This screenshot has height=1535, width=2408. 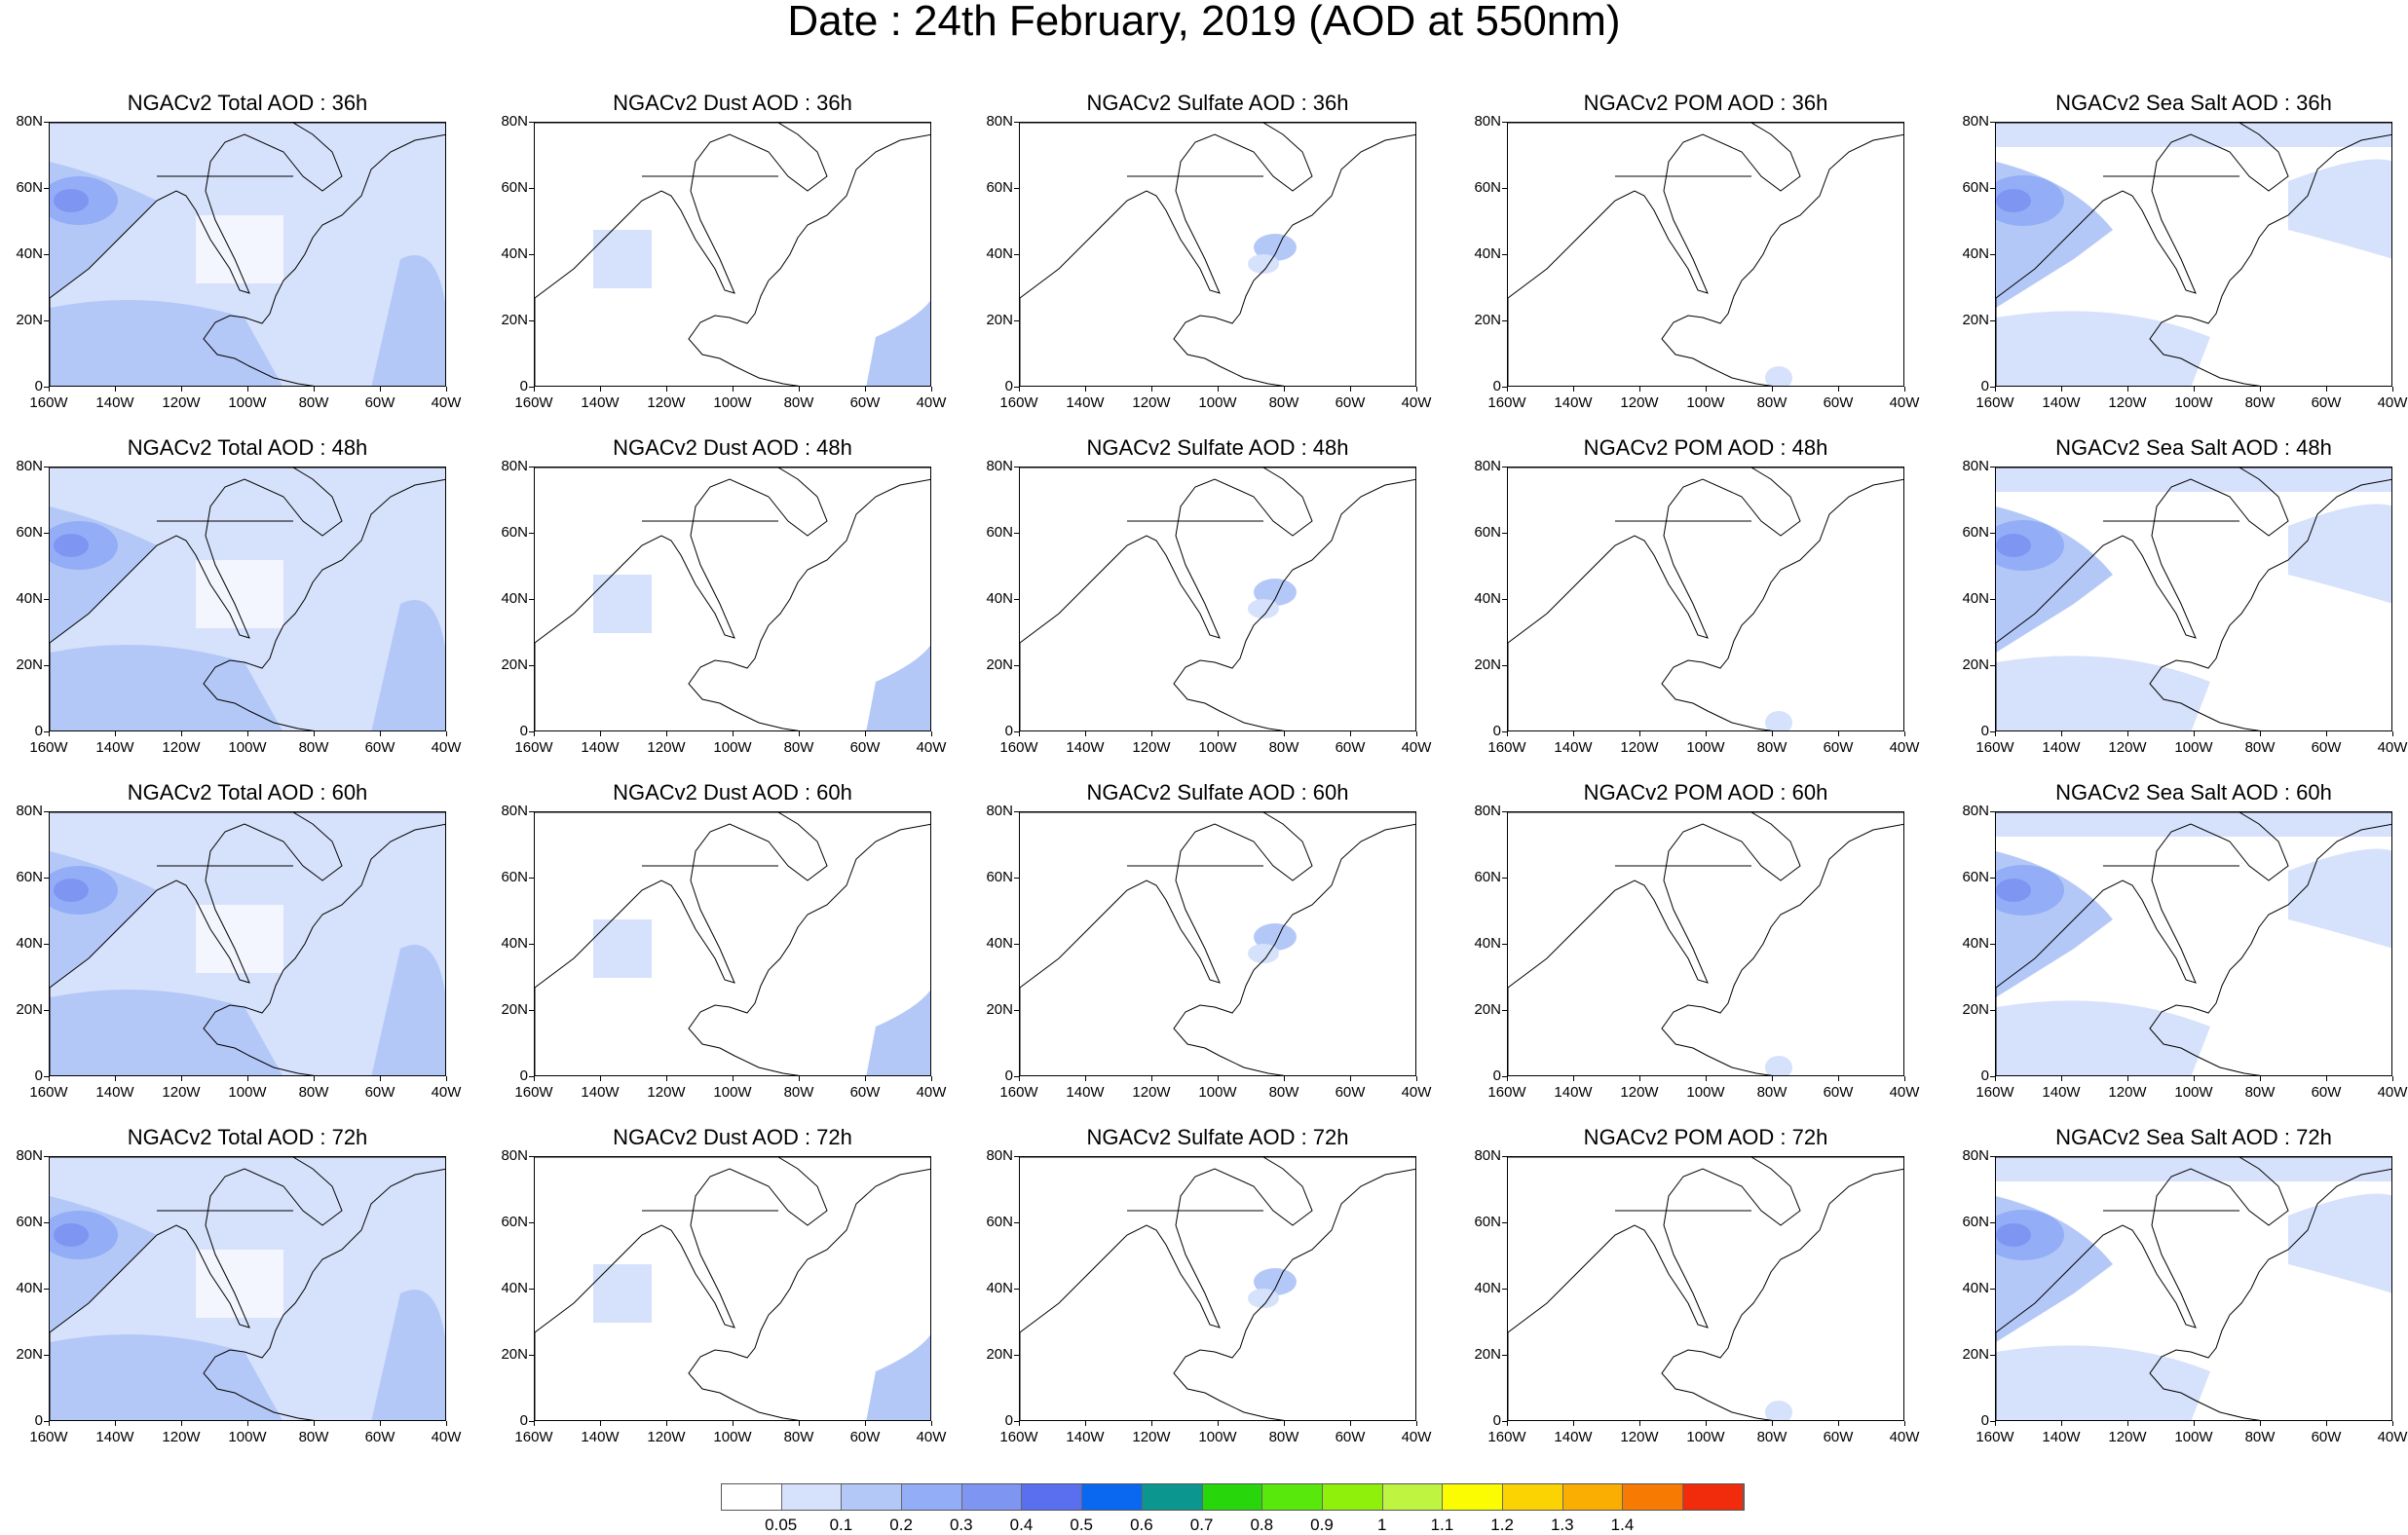 What do you see at coordinates (2193, 1137) in the screenshot?
I see `panel-title: NGACv2 Sea Salt AOD : 72h` at bounding box center [2193, 1137].